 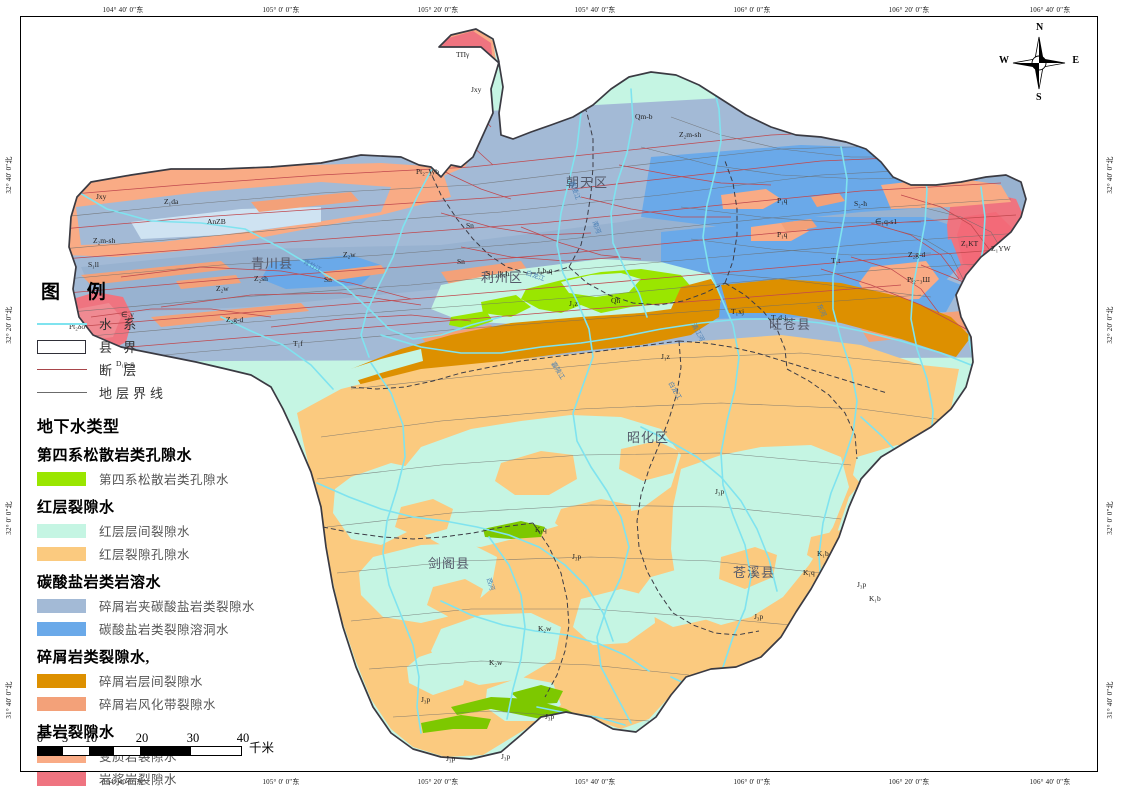 I want to click on legend-item: 岩浆岩裂隙水, so click(x=152, y=778).